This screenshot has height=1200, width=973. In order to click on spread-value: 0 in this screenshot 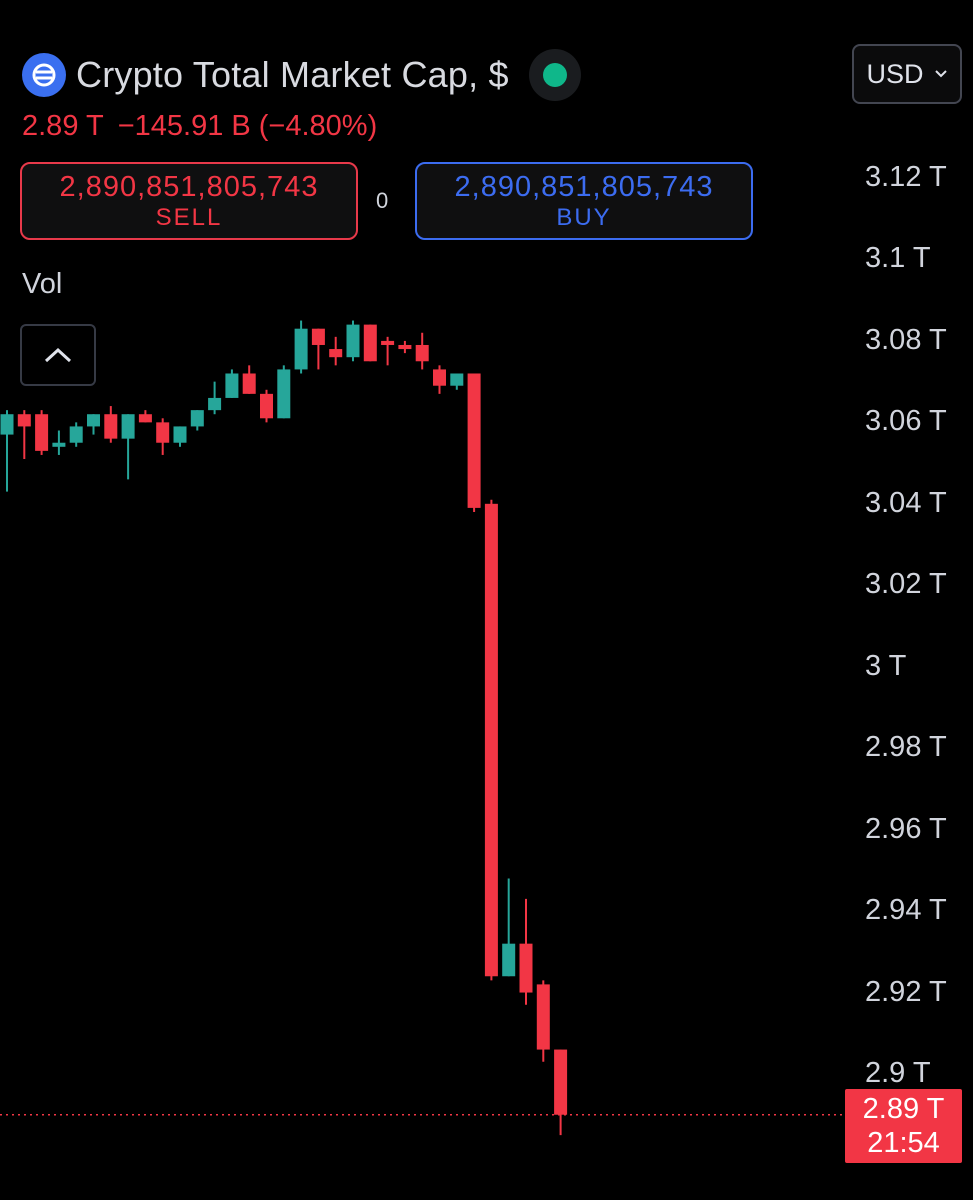, I will do `click(382, 200)`.